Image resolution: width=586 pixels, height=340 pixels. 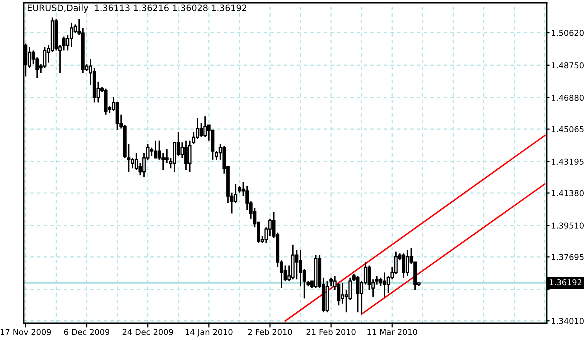 I want to click on x-tick-label: 2 Feb 2010, so click(x=270, y=332).